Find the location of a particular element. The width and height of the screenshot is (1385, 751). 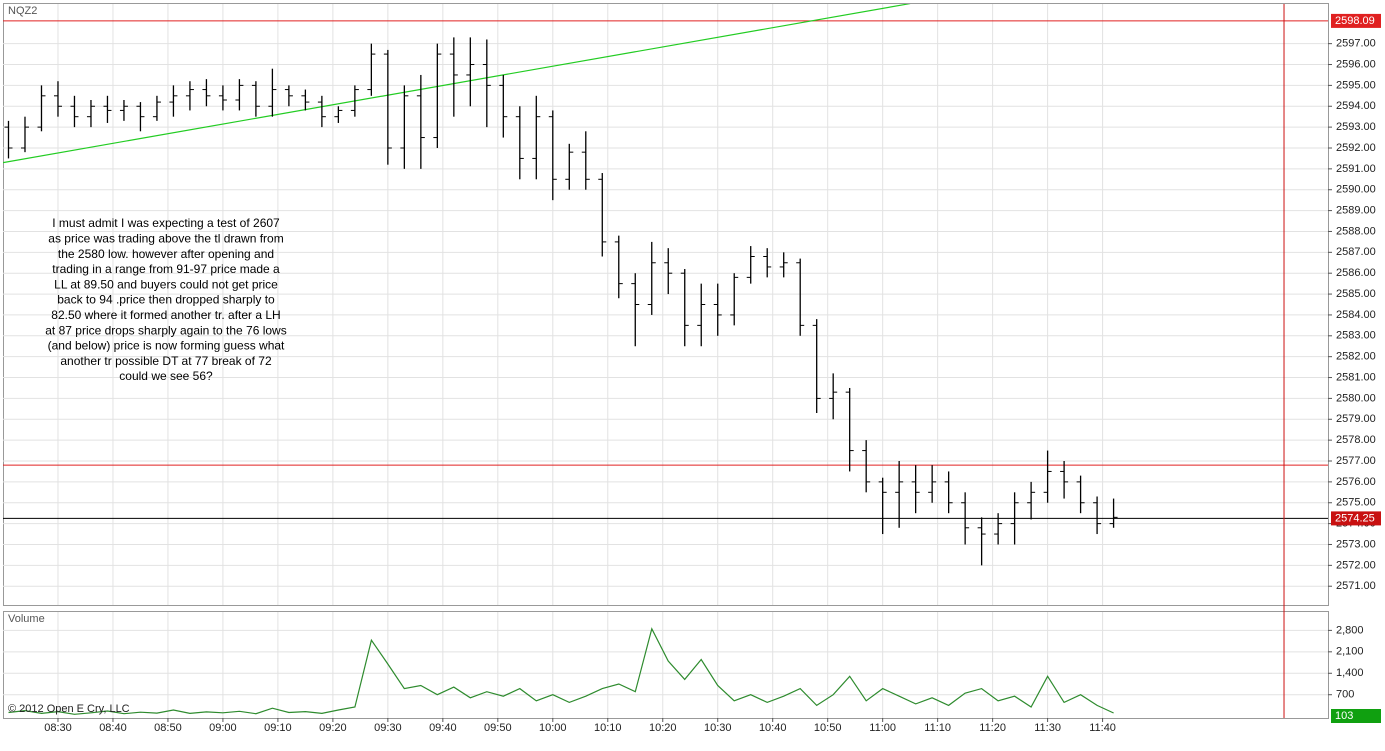

y-tick-label: 2591.00 is located at coordinates (1356, 169).